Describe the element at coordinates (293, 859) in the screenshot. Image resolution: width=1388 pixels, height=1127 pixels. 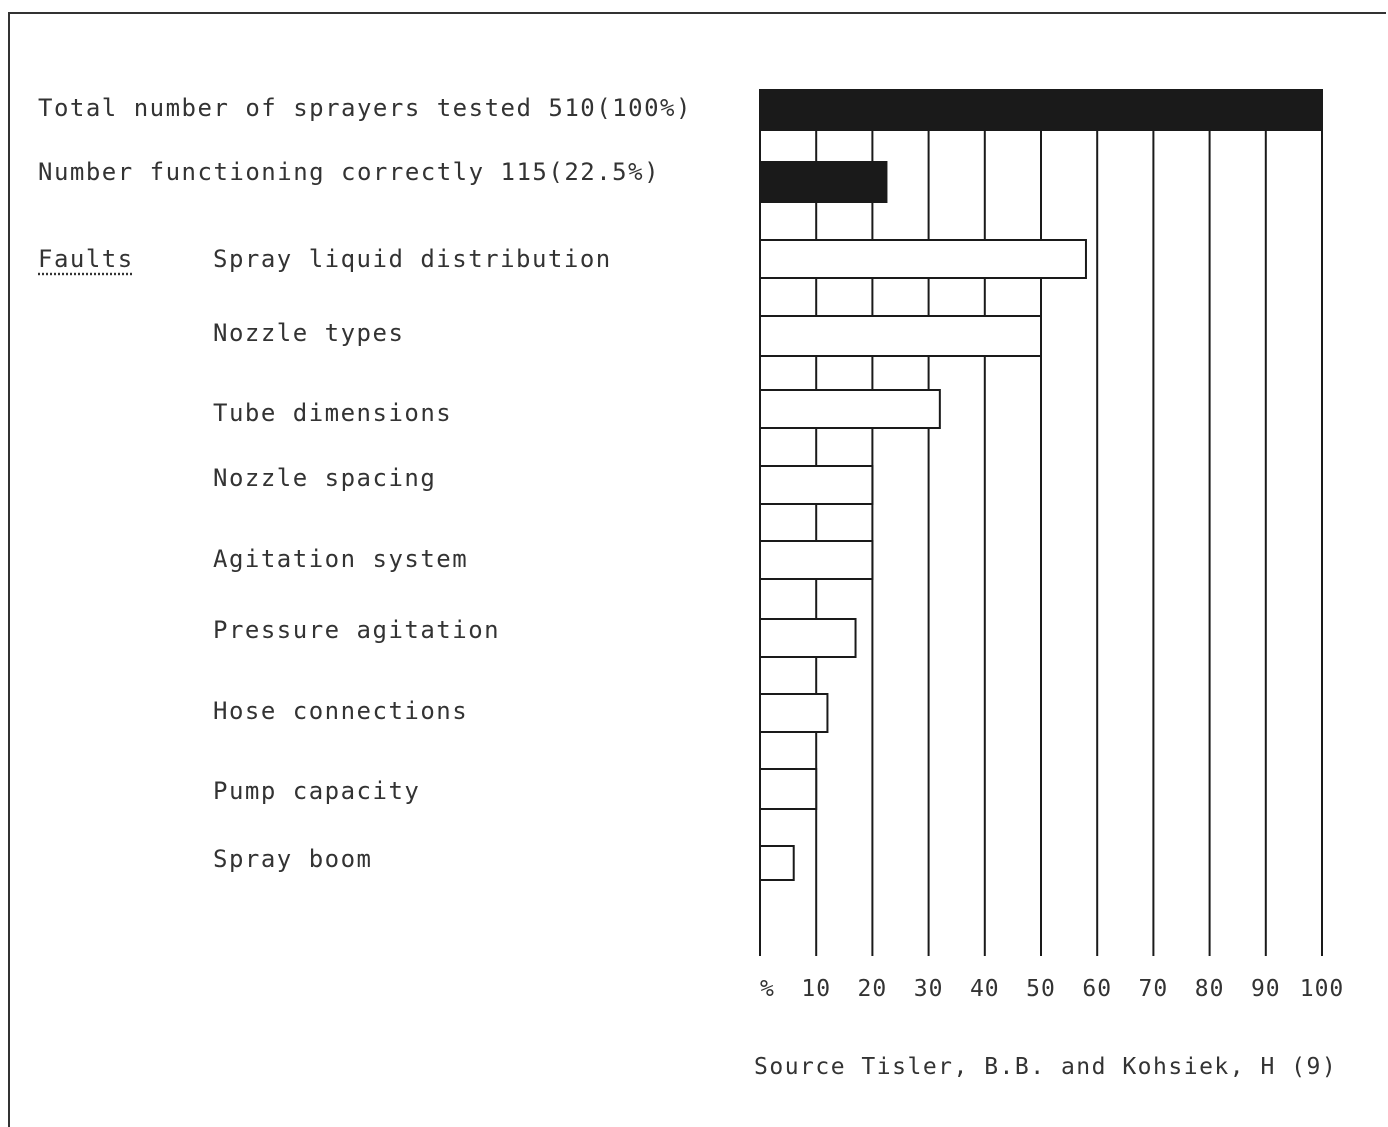
I see `fault-label: Spray boom` at that location.